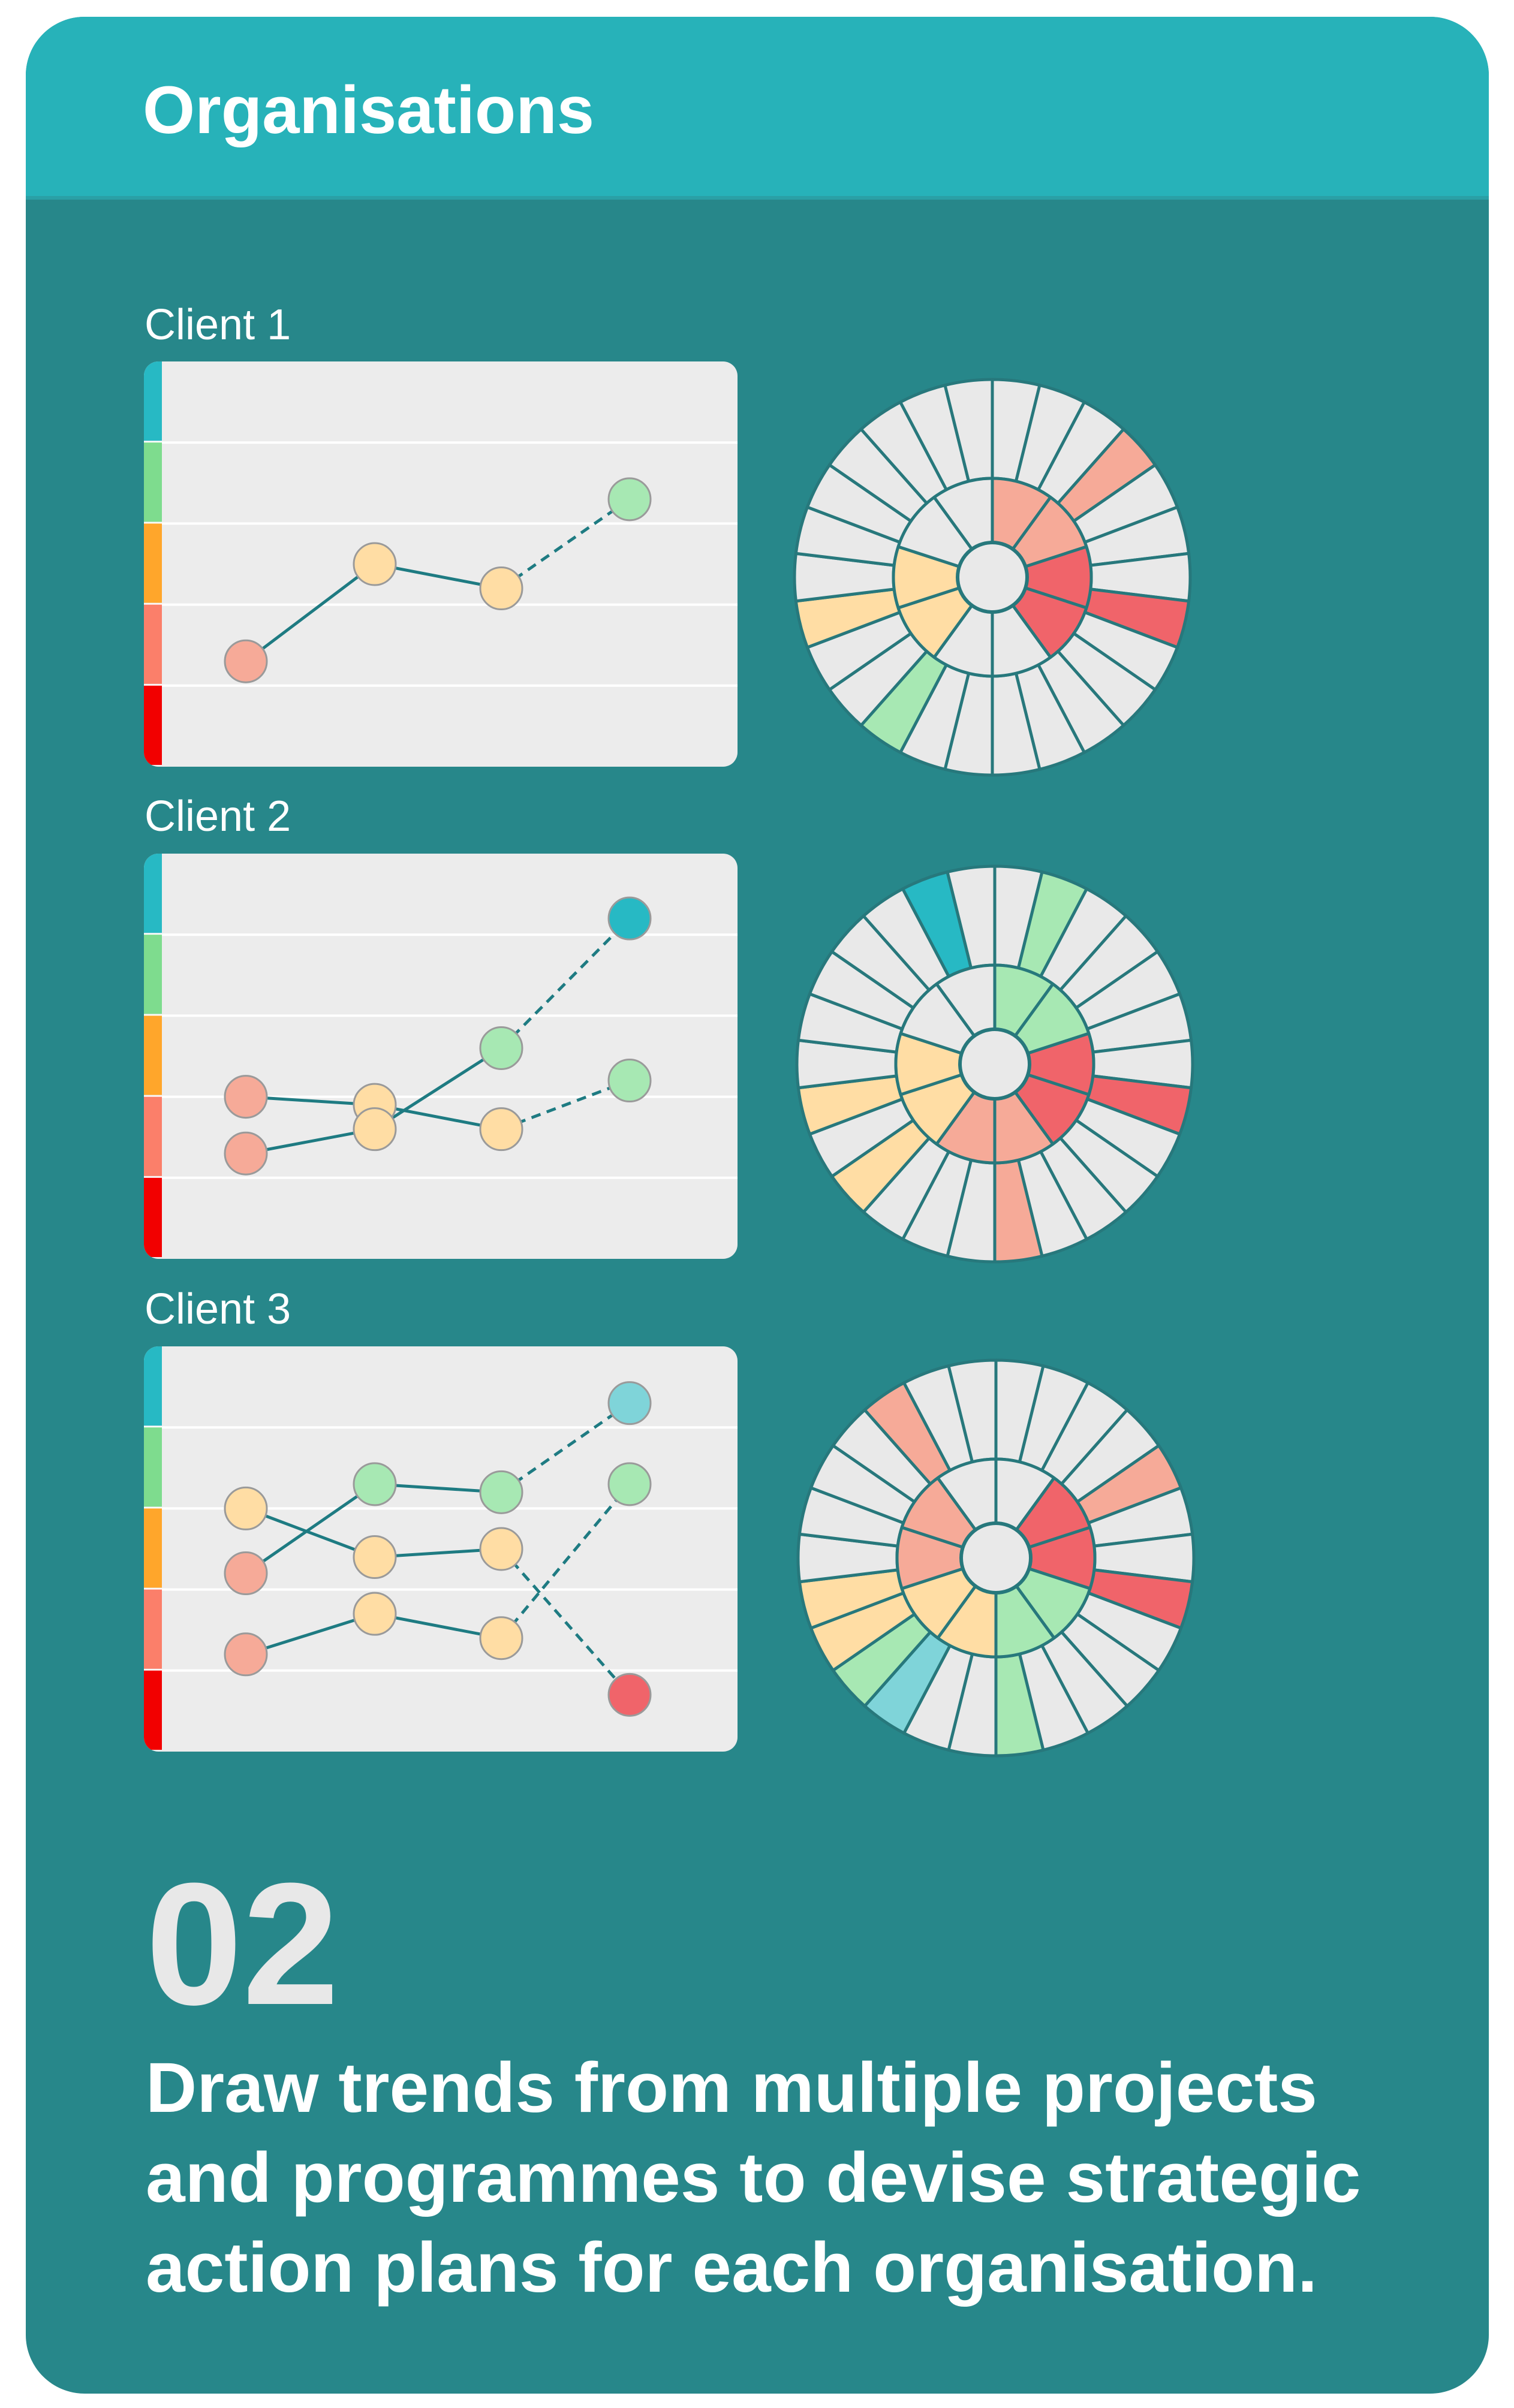  Describe the element at coordinates (218, 816) in the screenshot. I see `client-2-label: Client 2` at that location.